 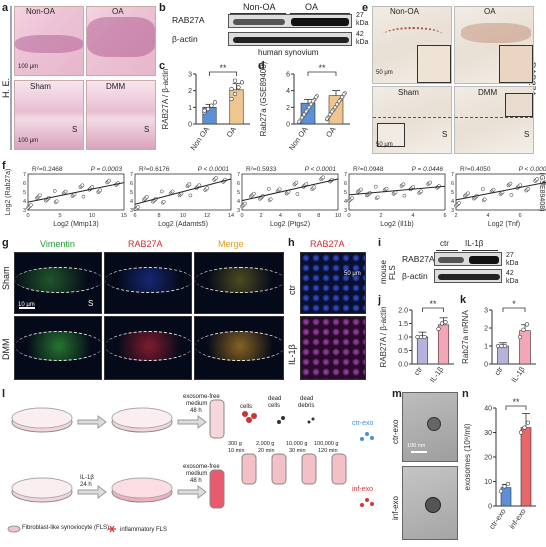 What do you see at coordinates (333, 283) in the screenshot?
I see `if-h-ctr-image` at bounding box center [333, 283].